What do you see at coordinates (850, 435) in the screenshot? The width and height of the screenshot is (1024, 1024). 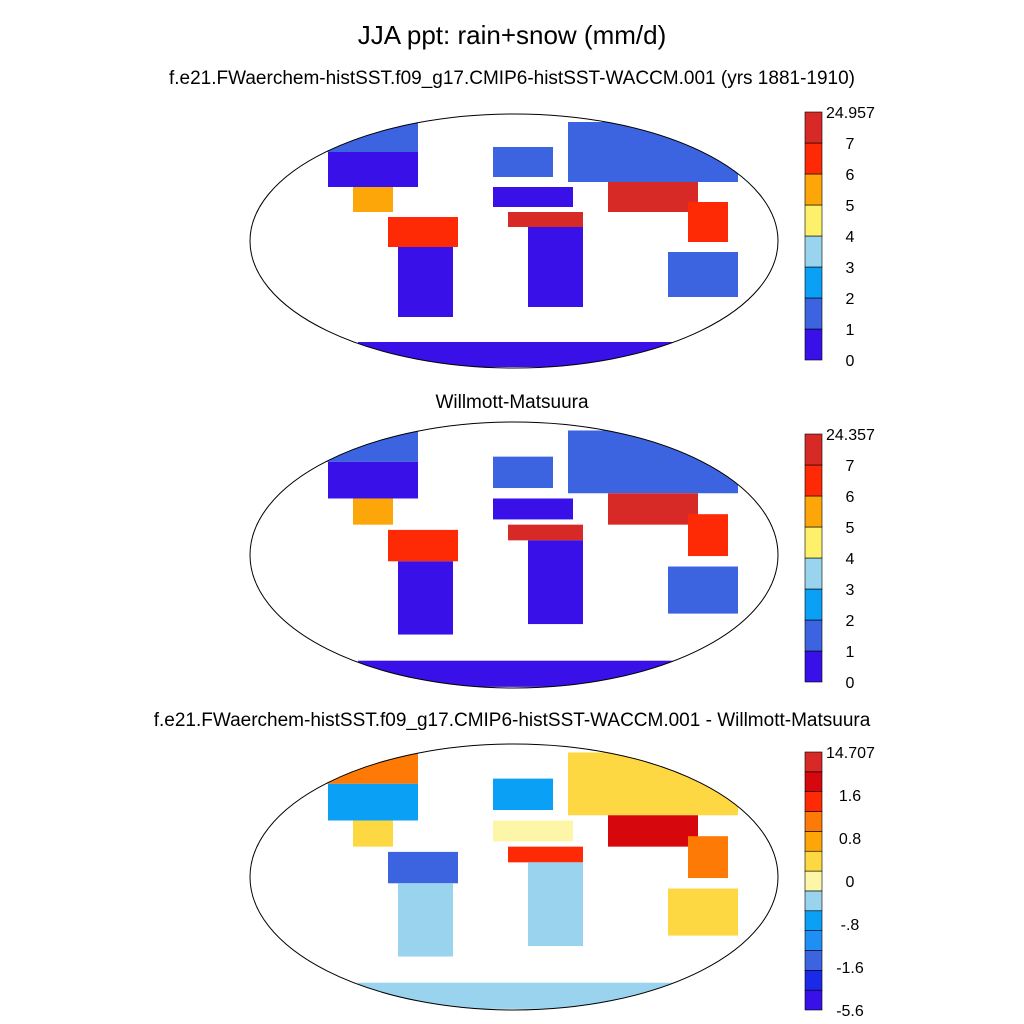 I see `colorbar-tick-label: 24.357` at bounding box center [850, 435].